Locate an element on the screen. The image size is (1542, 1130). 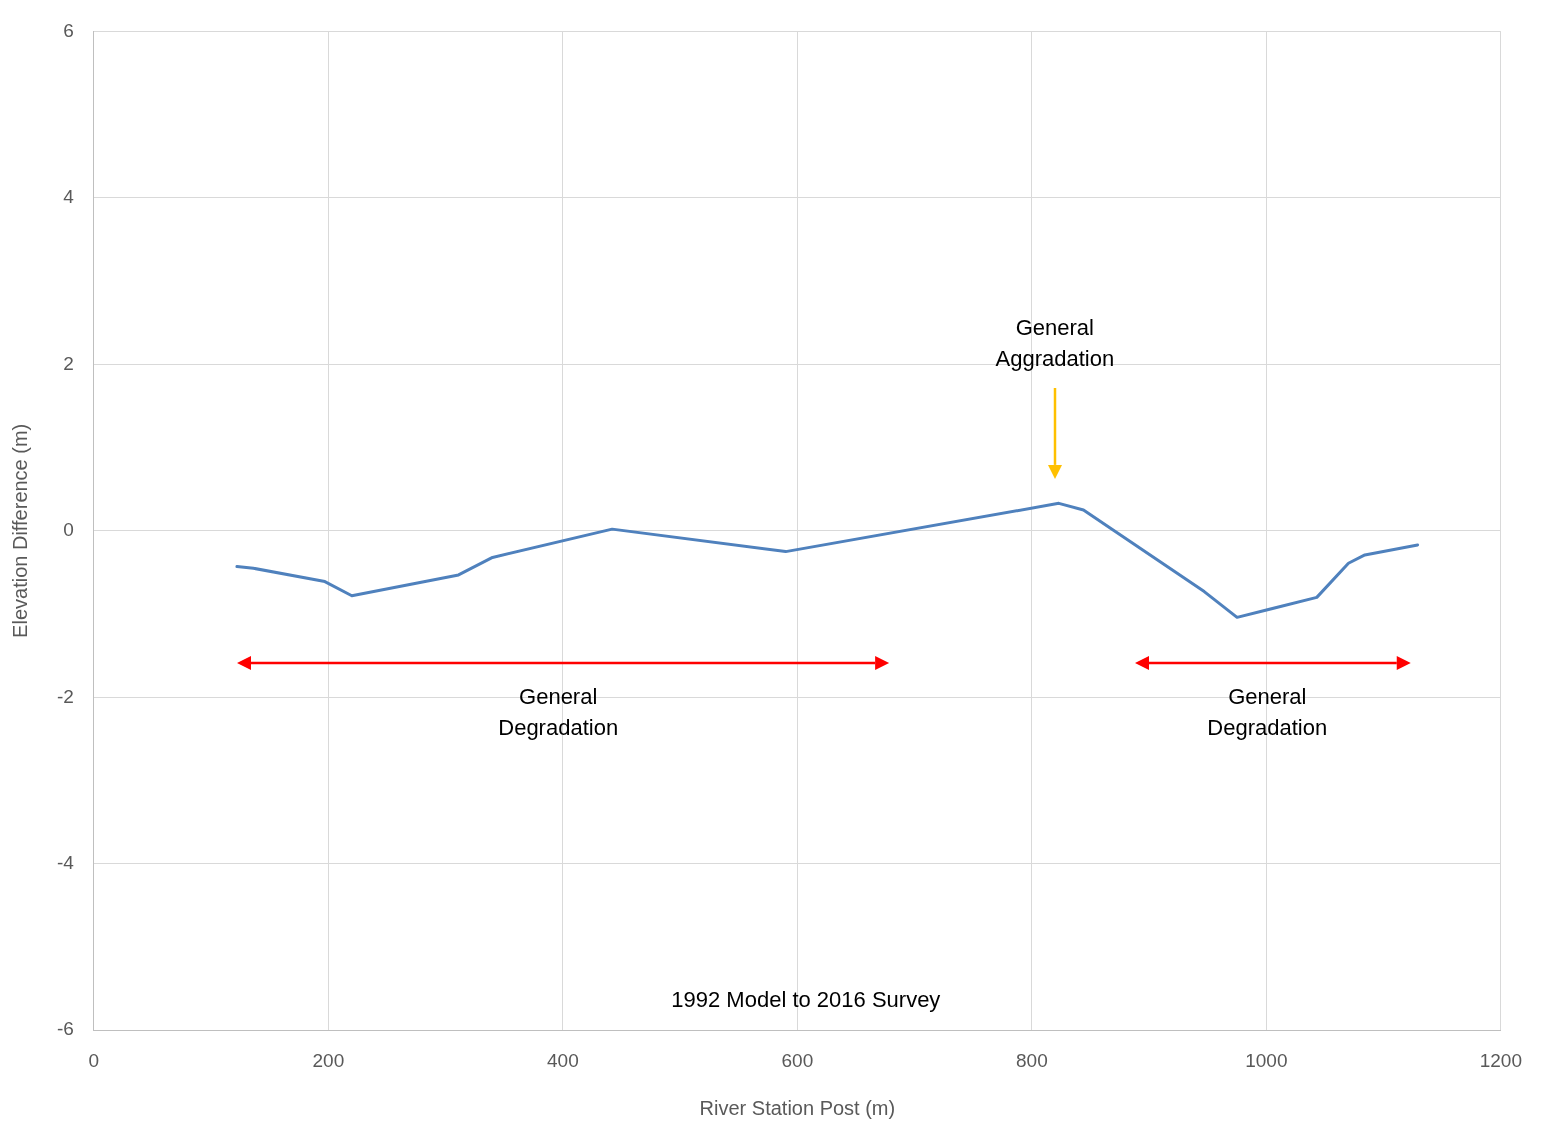
y-tick-label: -2 is located at coordinates (65, 696).